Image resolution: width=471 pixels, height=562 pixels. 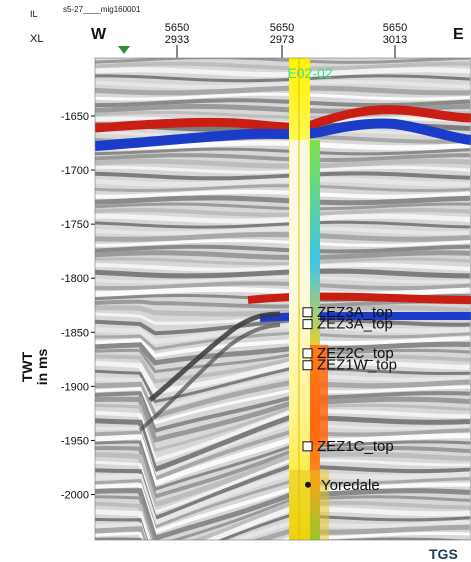 What do you see at coordinates (350, 485) in the screenshot?
I see `formation-label: Yoredale` at bounding box center [350, 485].